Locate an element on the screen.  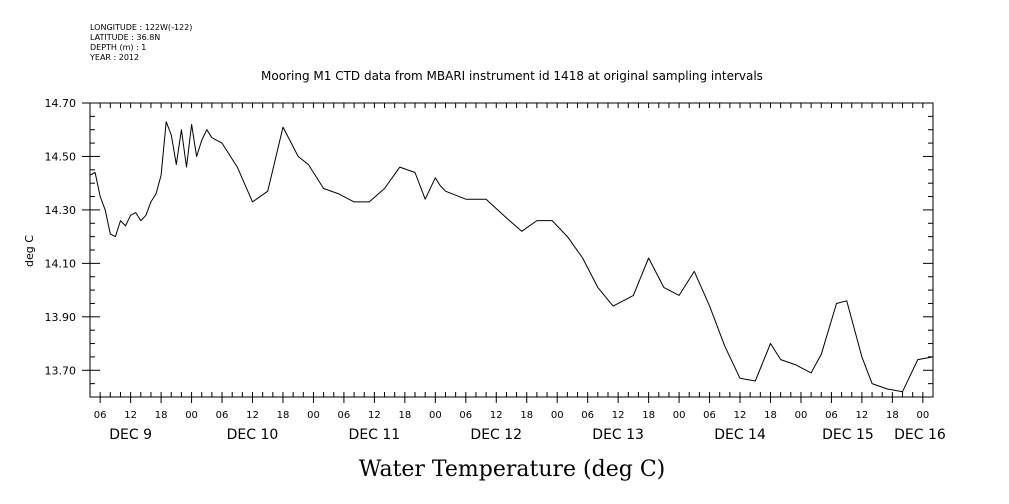
x-day-label: DEC 12 is located at coordinates (496, 435).